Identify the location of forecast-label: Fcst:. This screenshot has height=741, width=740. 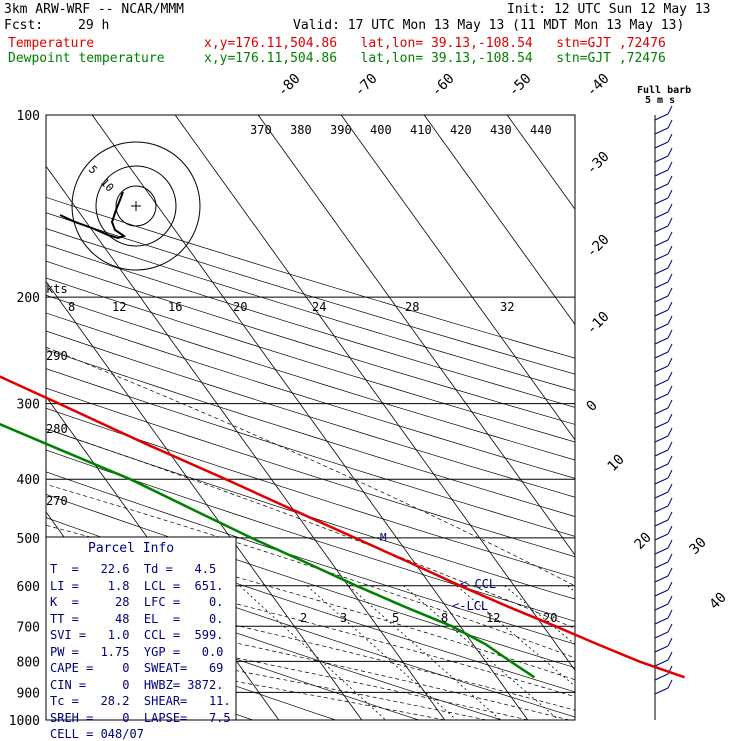
(24, 25).